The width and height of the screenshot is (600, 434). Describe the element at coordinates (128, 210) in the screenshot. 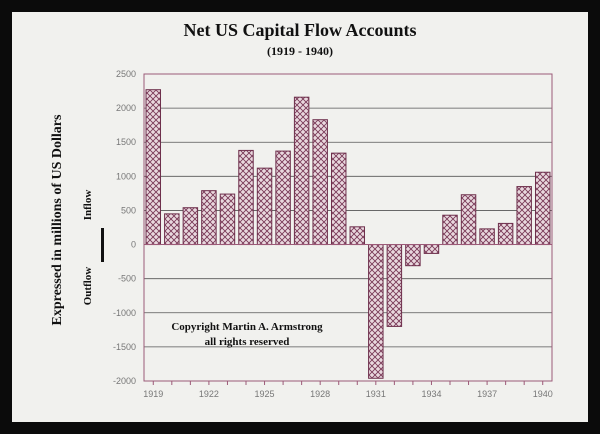

I see `y-tick-label: 500` at that location.